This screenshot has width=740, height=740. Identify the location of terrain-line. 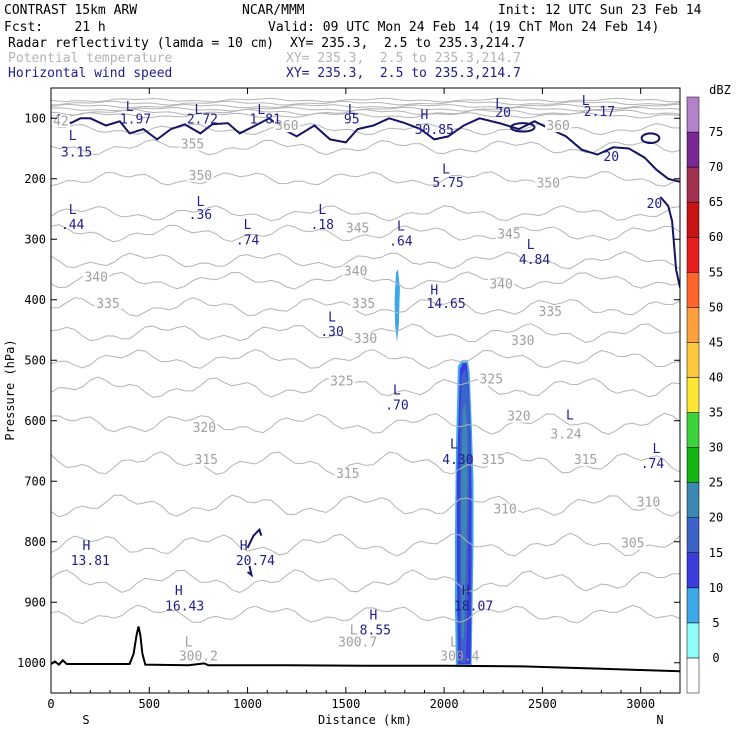
(365, 649).